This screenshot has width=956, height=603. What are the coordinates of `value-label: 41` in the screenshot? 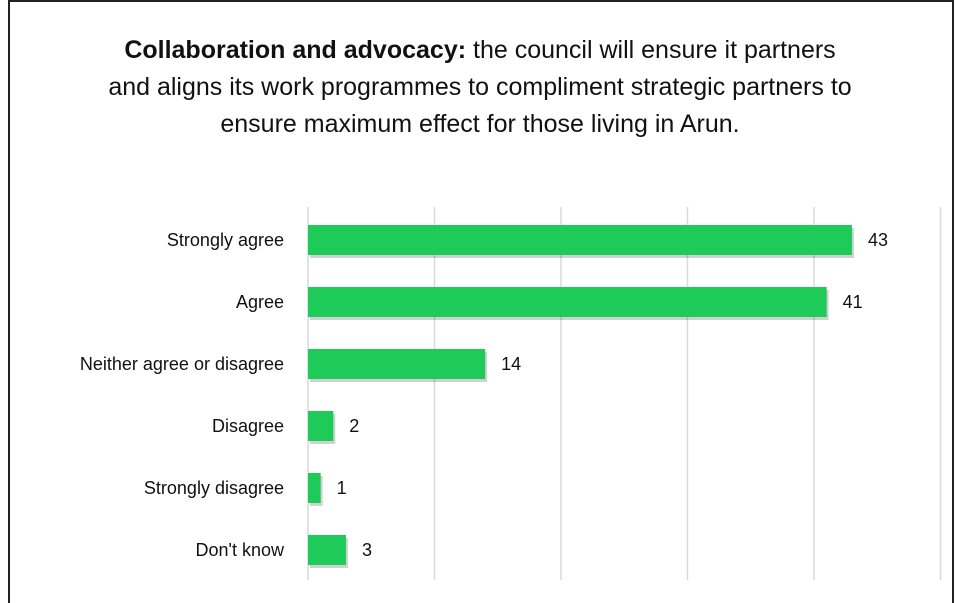 It's located at (853, 302).